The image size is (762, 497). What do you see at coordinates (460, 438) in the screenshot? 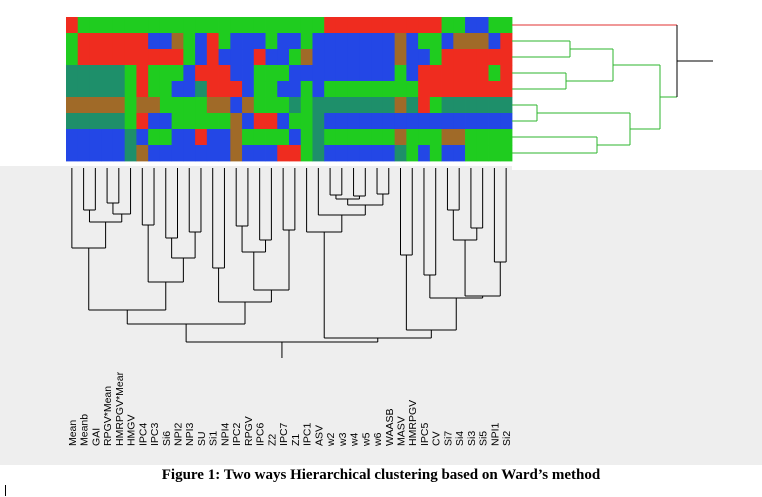
I see `column-label: Si4` at bounding box center [460, 438].